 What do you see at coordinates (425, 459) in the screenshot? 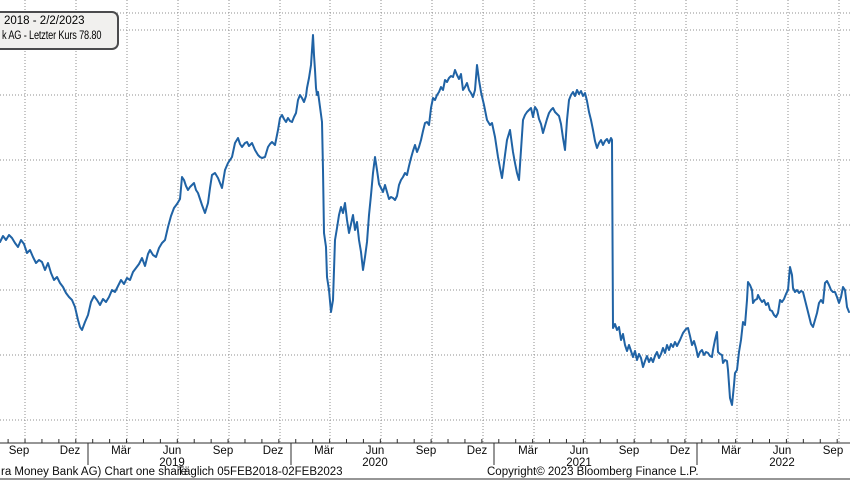
I see `x-axis` at bounding box center [425, 459].